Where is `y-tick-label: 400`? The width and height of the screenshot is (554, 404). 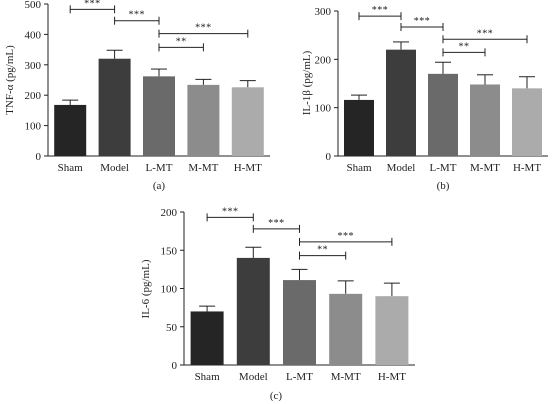 y-tick-label: 400 is located at coordinates (33, 35).